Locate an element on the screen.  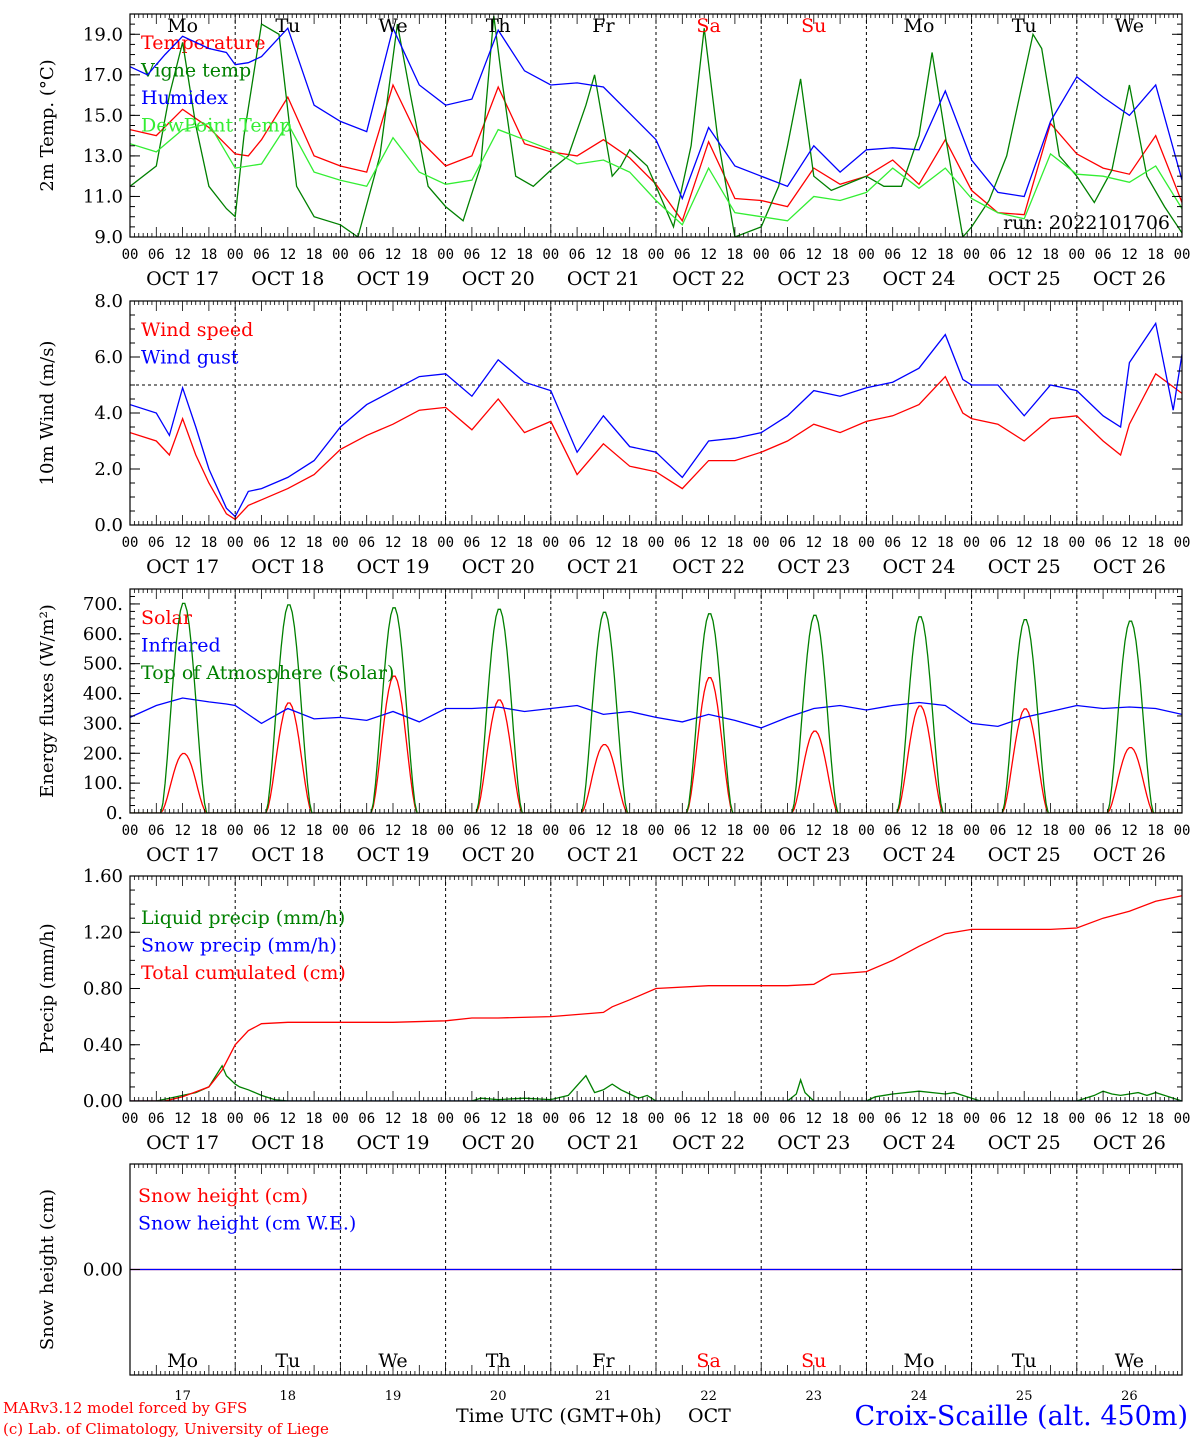
footer-model-credit: MARv3.12 model forced by GFS is located at coordinates (125, 1408).